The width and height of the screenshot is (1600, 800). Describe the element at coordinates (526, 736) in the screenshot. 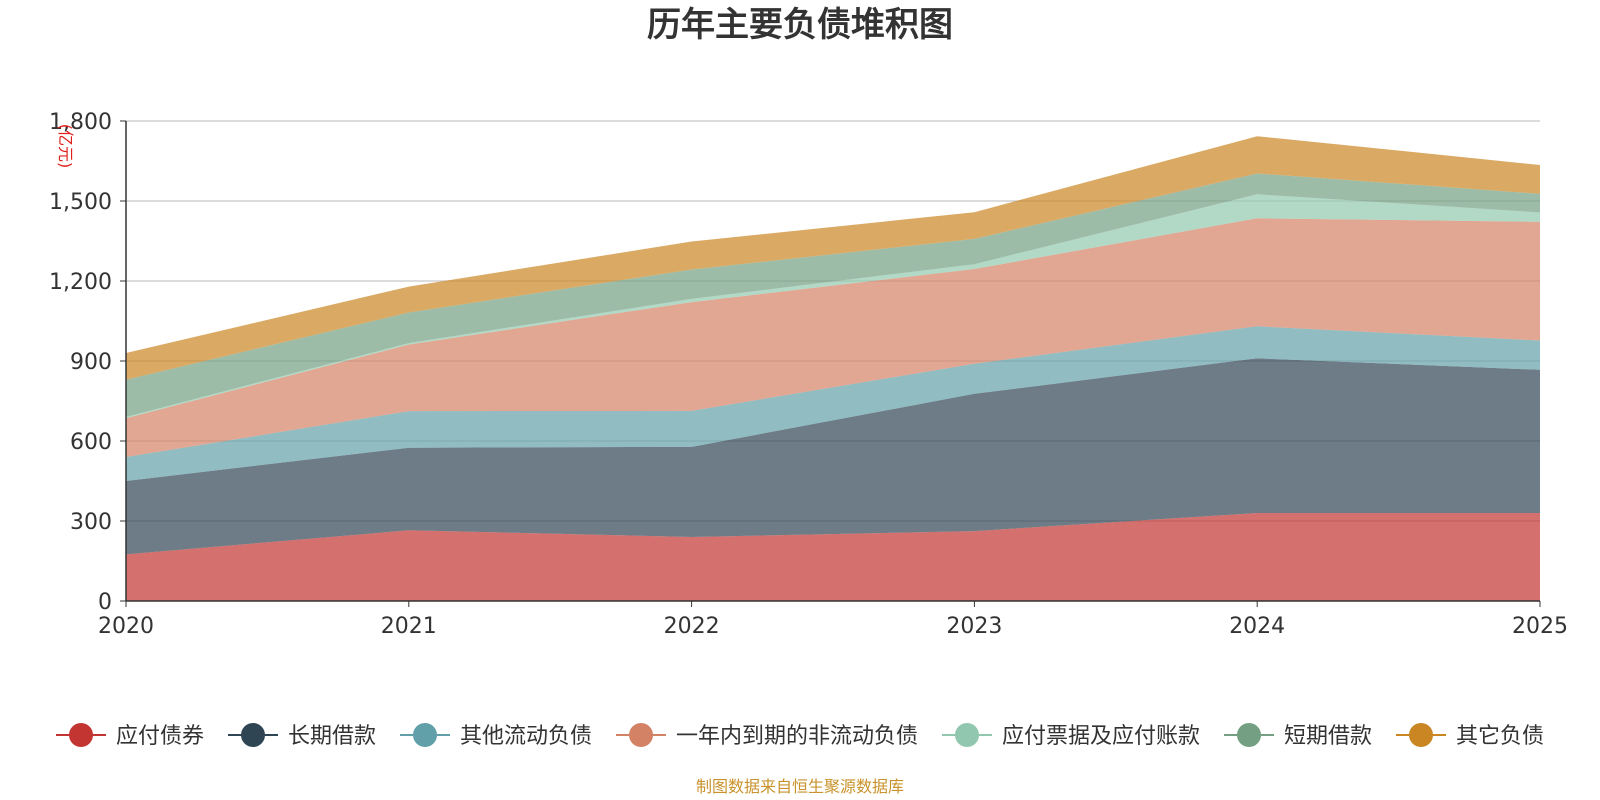

I see `legend-label: 其他流动负债` at that location.